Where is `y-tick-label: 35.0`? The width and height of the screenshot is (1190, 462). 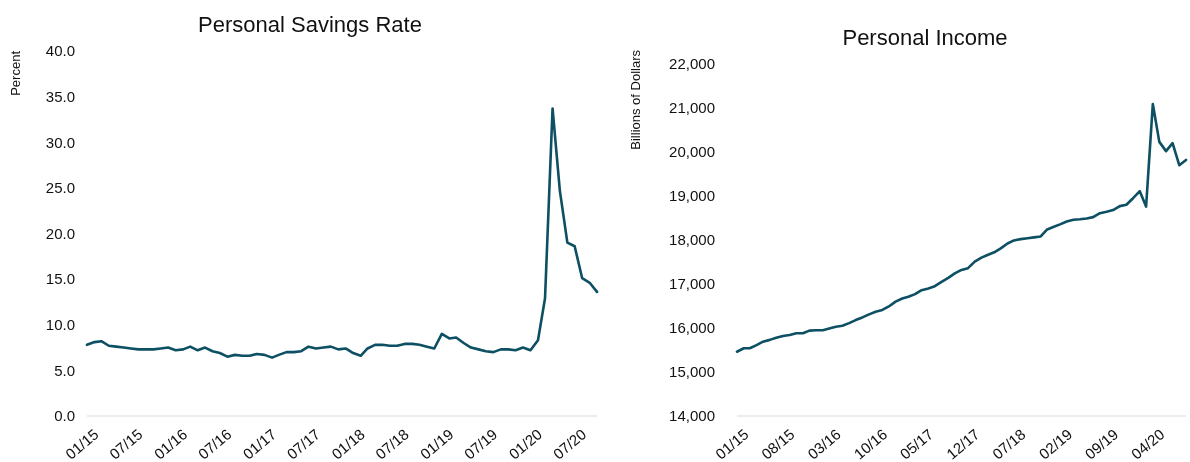
y-tick-label: 35.0 is located at coordinates (60, 96).